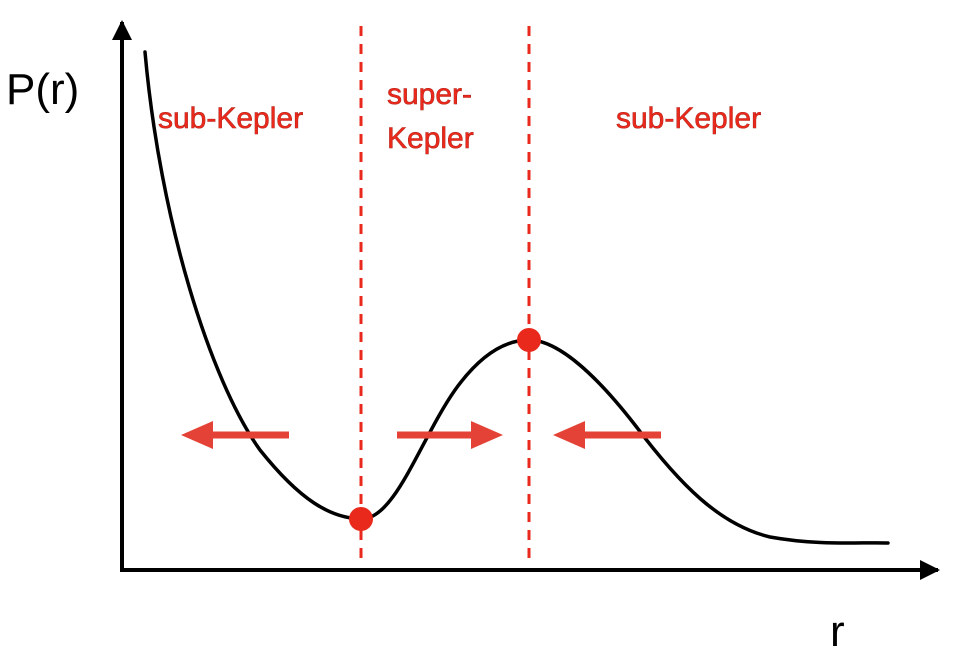 The image size is (966, 662). What do you see at coordinates (361, 519) in the screenshot?
I see `pressure-minimum-dot` at bounding box center [361, 519].